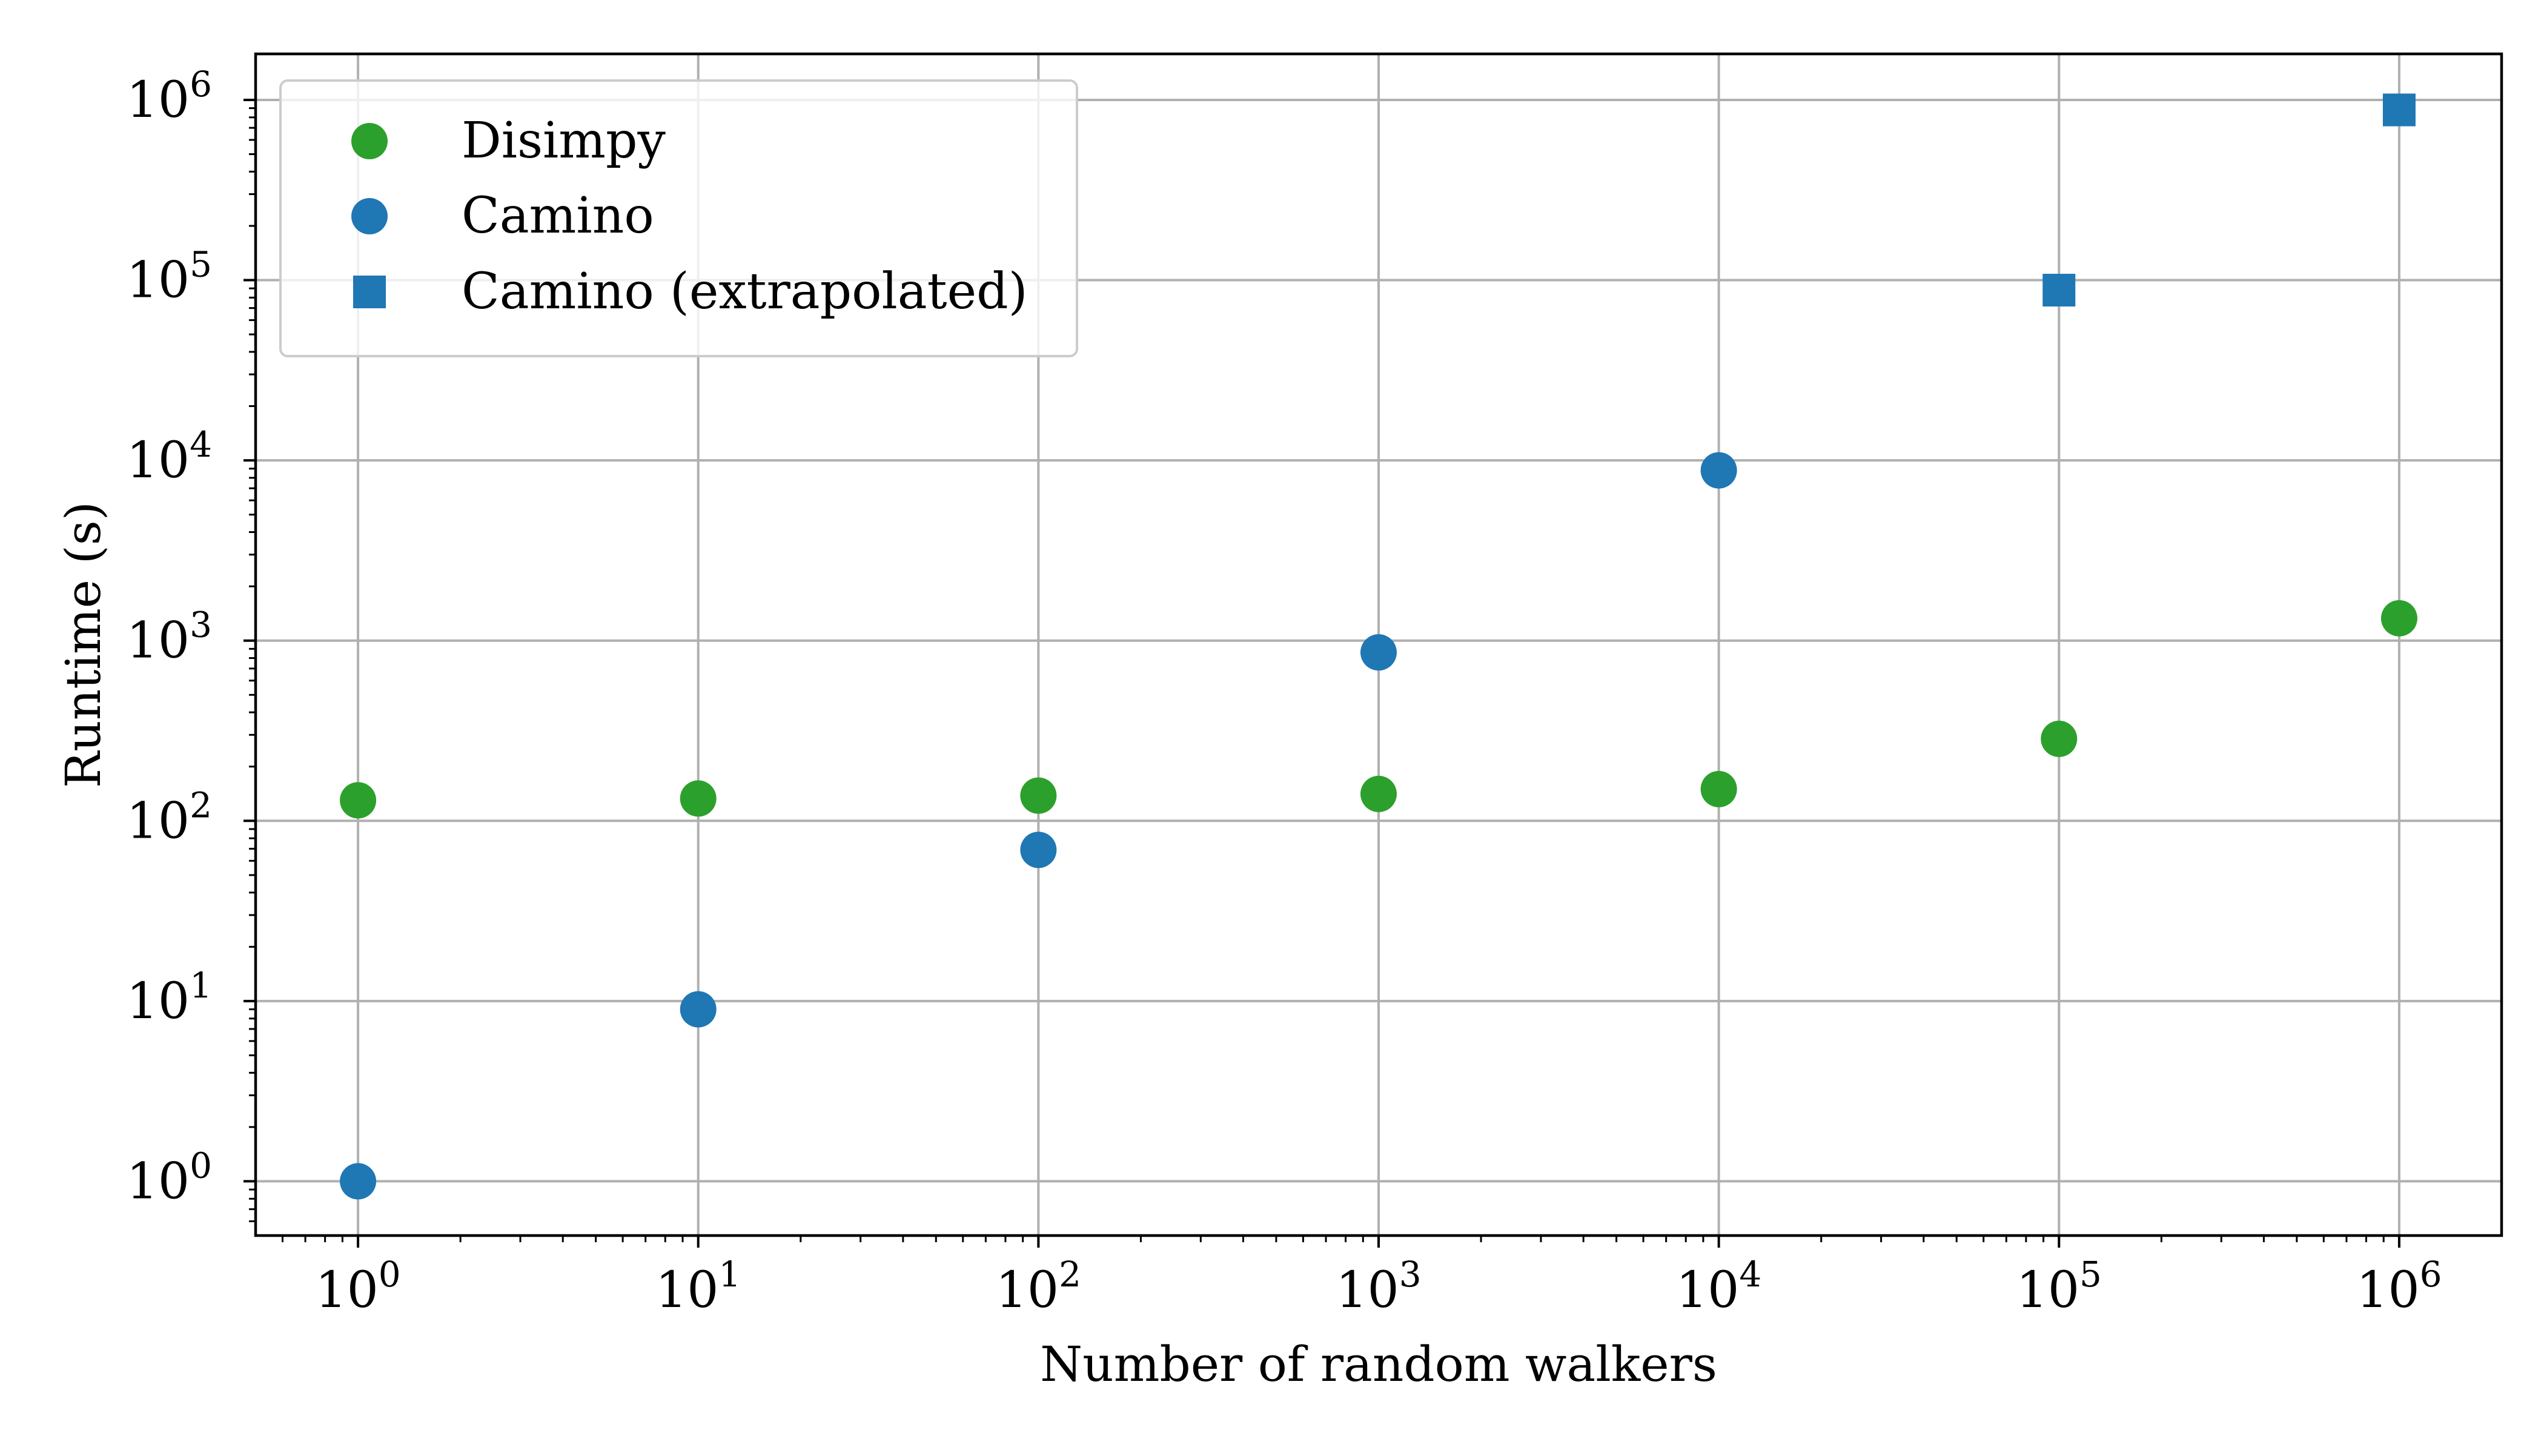 The width and height of the screenshot is (2544, 1456). What do you see at coordinates (1410, 1274) in the screenshot?
I see `x-tick-label-exponent: 3` at bounding box center [1410, 1274].